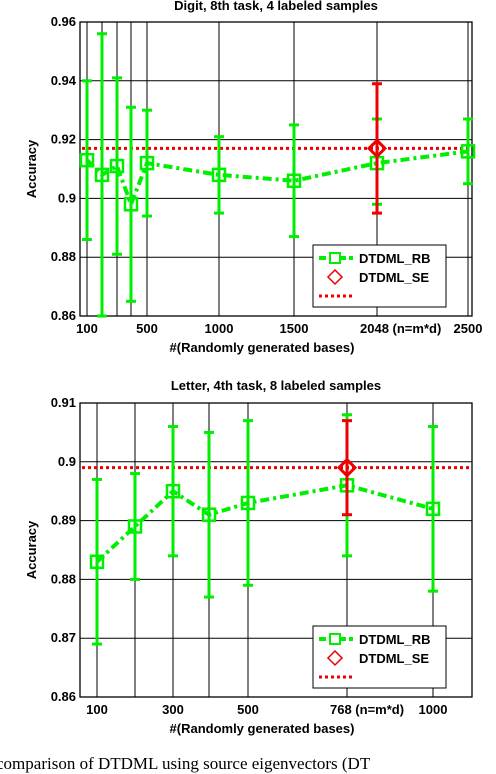  Describe the element at coordinates (63, 637) in the screenshot. I see `y-tick-label: 0.87` at that location.